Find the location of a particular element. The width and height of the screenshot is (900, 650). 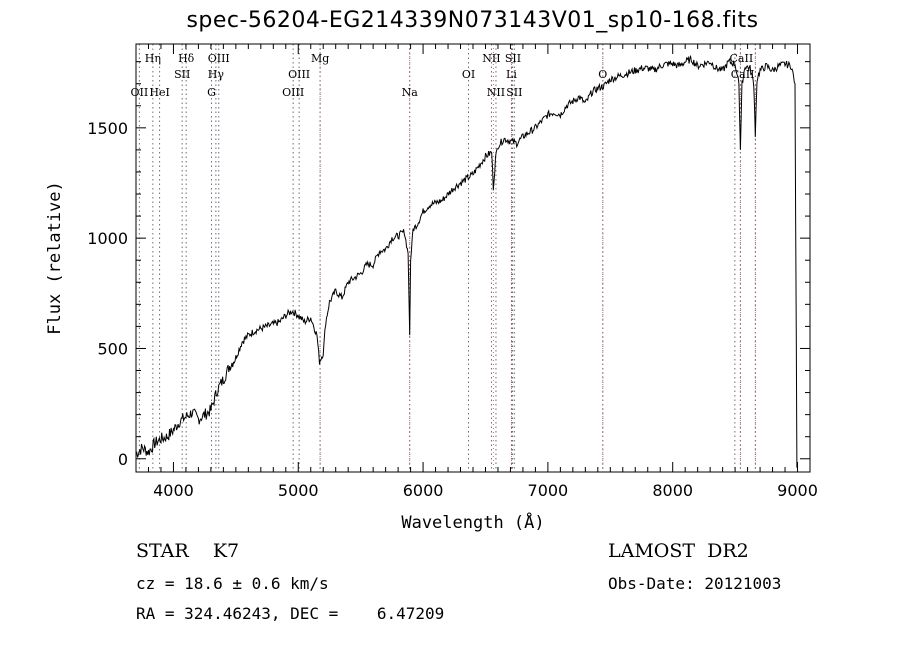

y-tick-label: 1000 is located at coordinates (107, 238).